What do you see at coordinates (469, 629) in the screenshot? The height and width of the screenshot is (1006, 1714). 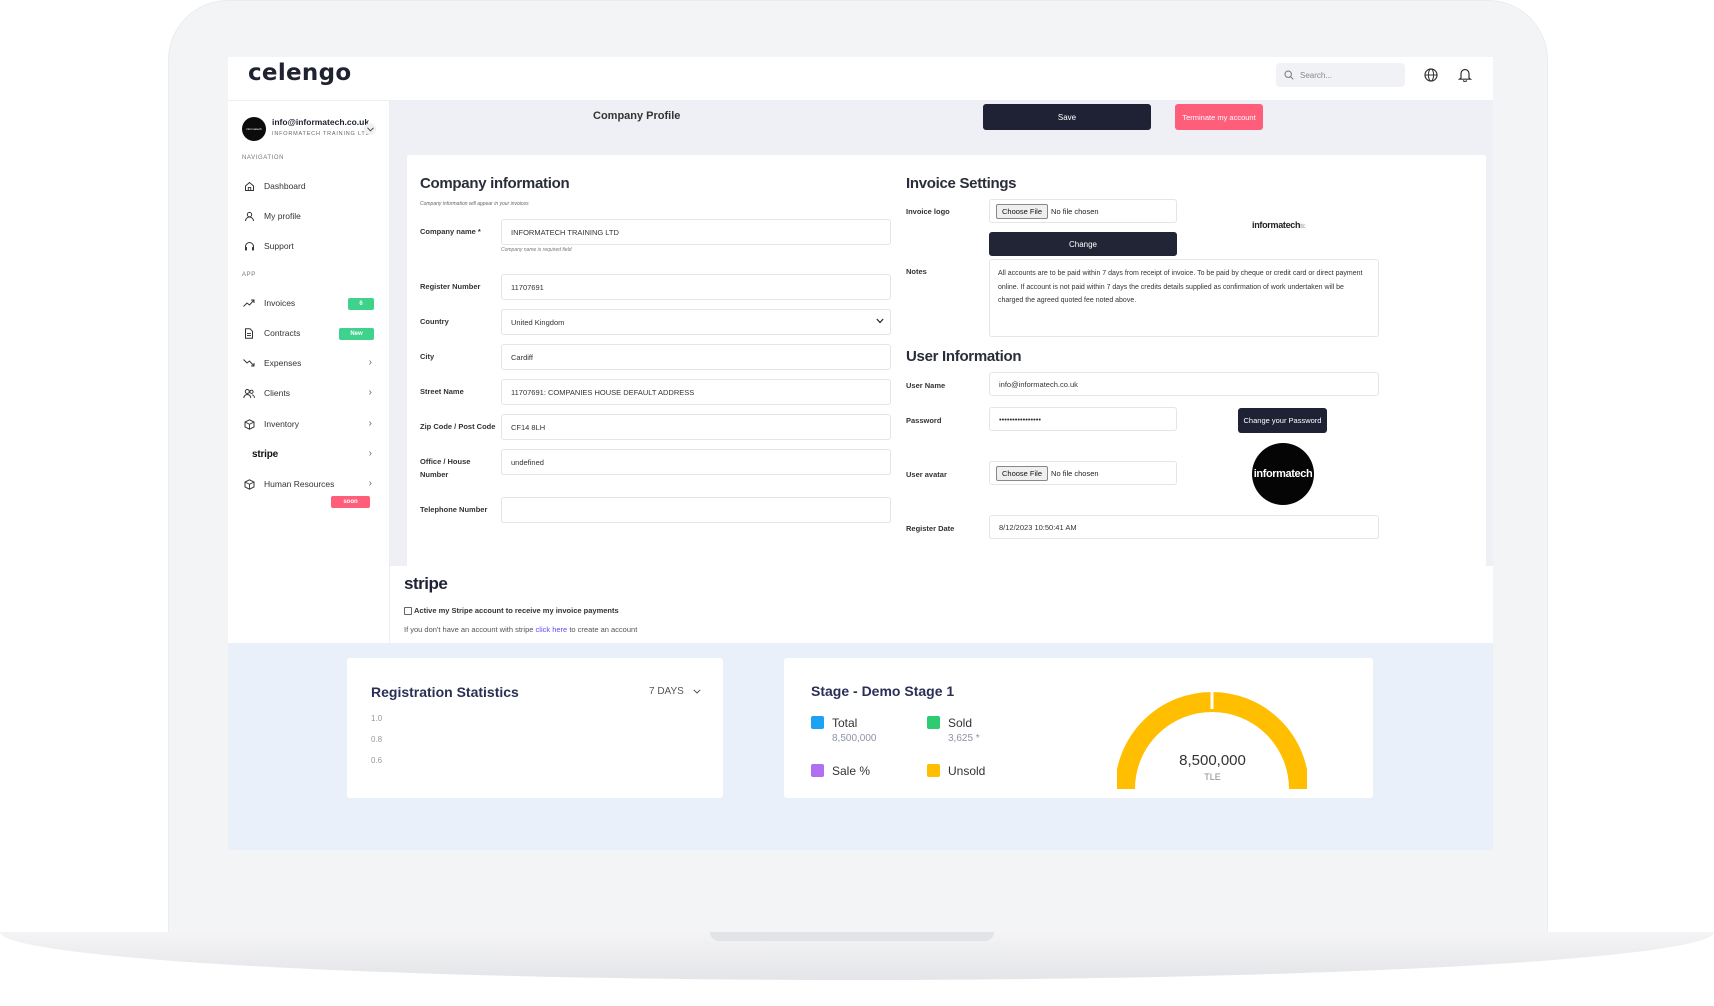 I see `stripe-note-prefix: If you don't have an account with stripe` at bounding box center [469, 629].